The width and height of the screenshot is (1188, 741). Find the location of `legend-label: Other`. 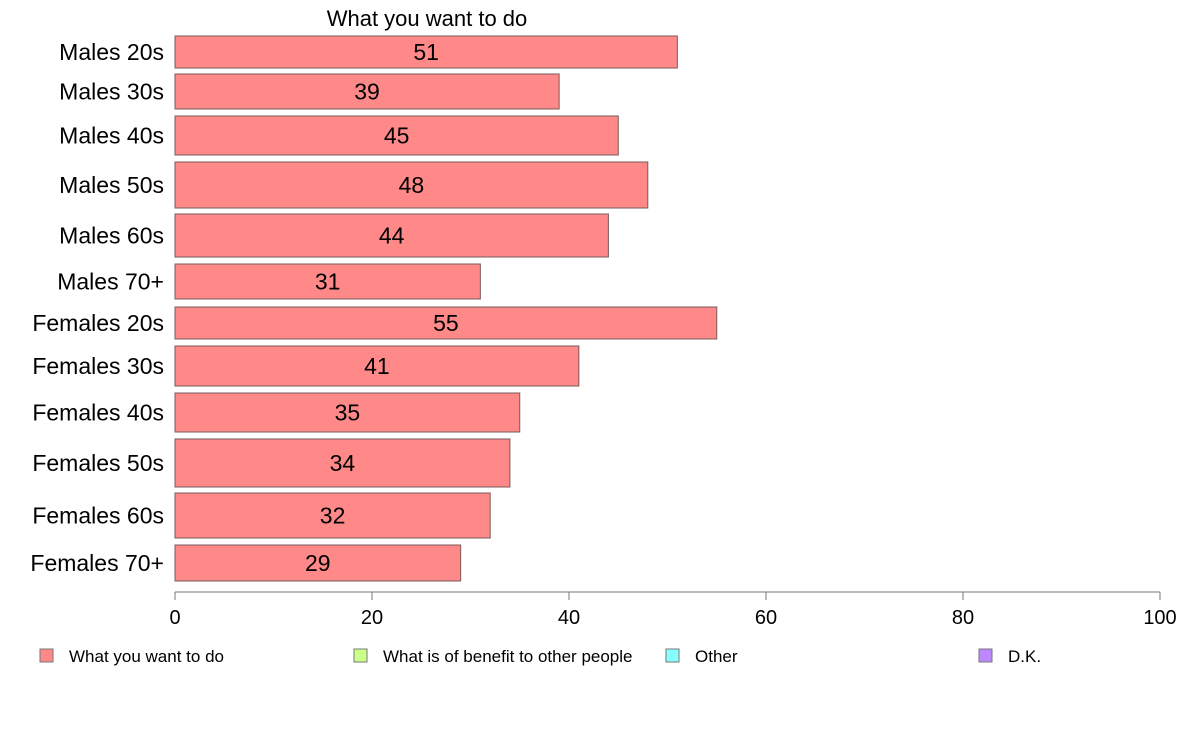

legend-label: Other is located at coordinates (716, 656).